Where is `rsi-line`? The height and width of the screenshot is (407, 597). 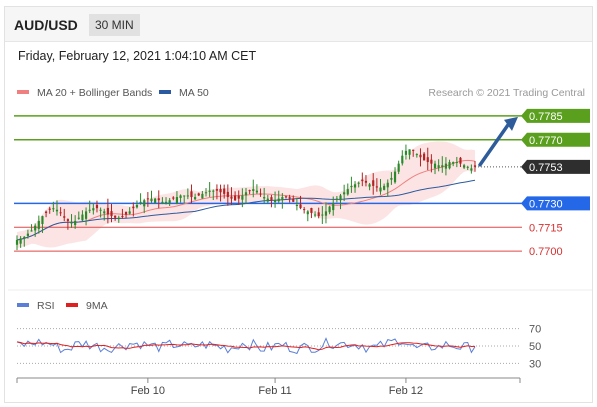 rsi-line is located at coordinates (246, 346).